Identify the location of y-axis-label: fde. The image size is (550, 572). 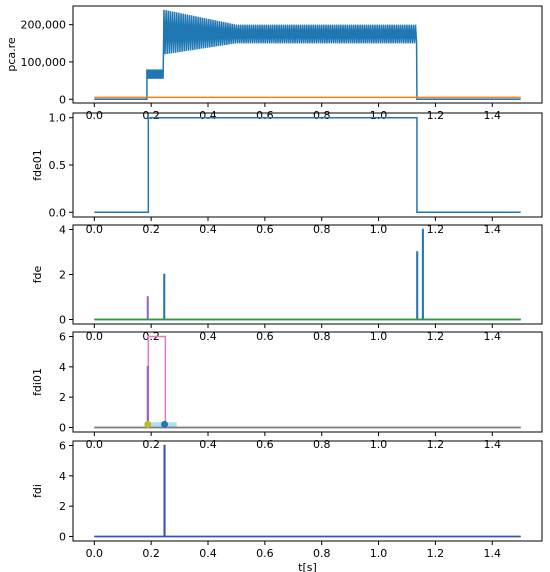
(37, 274).